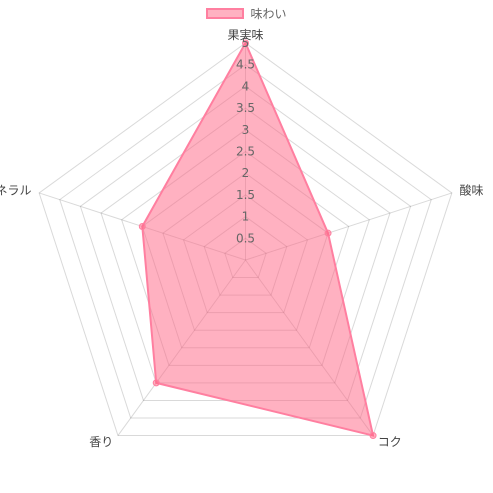 This screenshot has width=493, height=493. I want to click on tick-label: 1, so click(246, 217).